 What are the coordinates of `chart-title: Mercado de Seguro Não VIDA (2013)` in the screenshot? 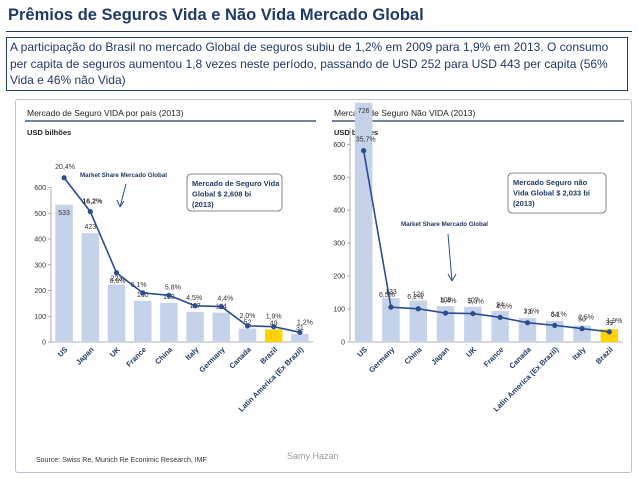 It's located at (404, 113).